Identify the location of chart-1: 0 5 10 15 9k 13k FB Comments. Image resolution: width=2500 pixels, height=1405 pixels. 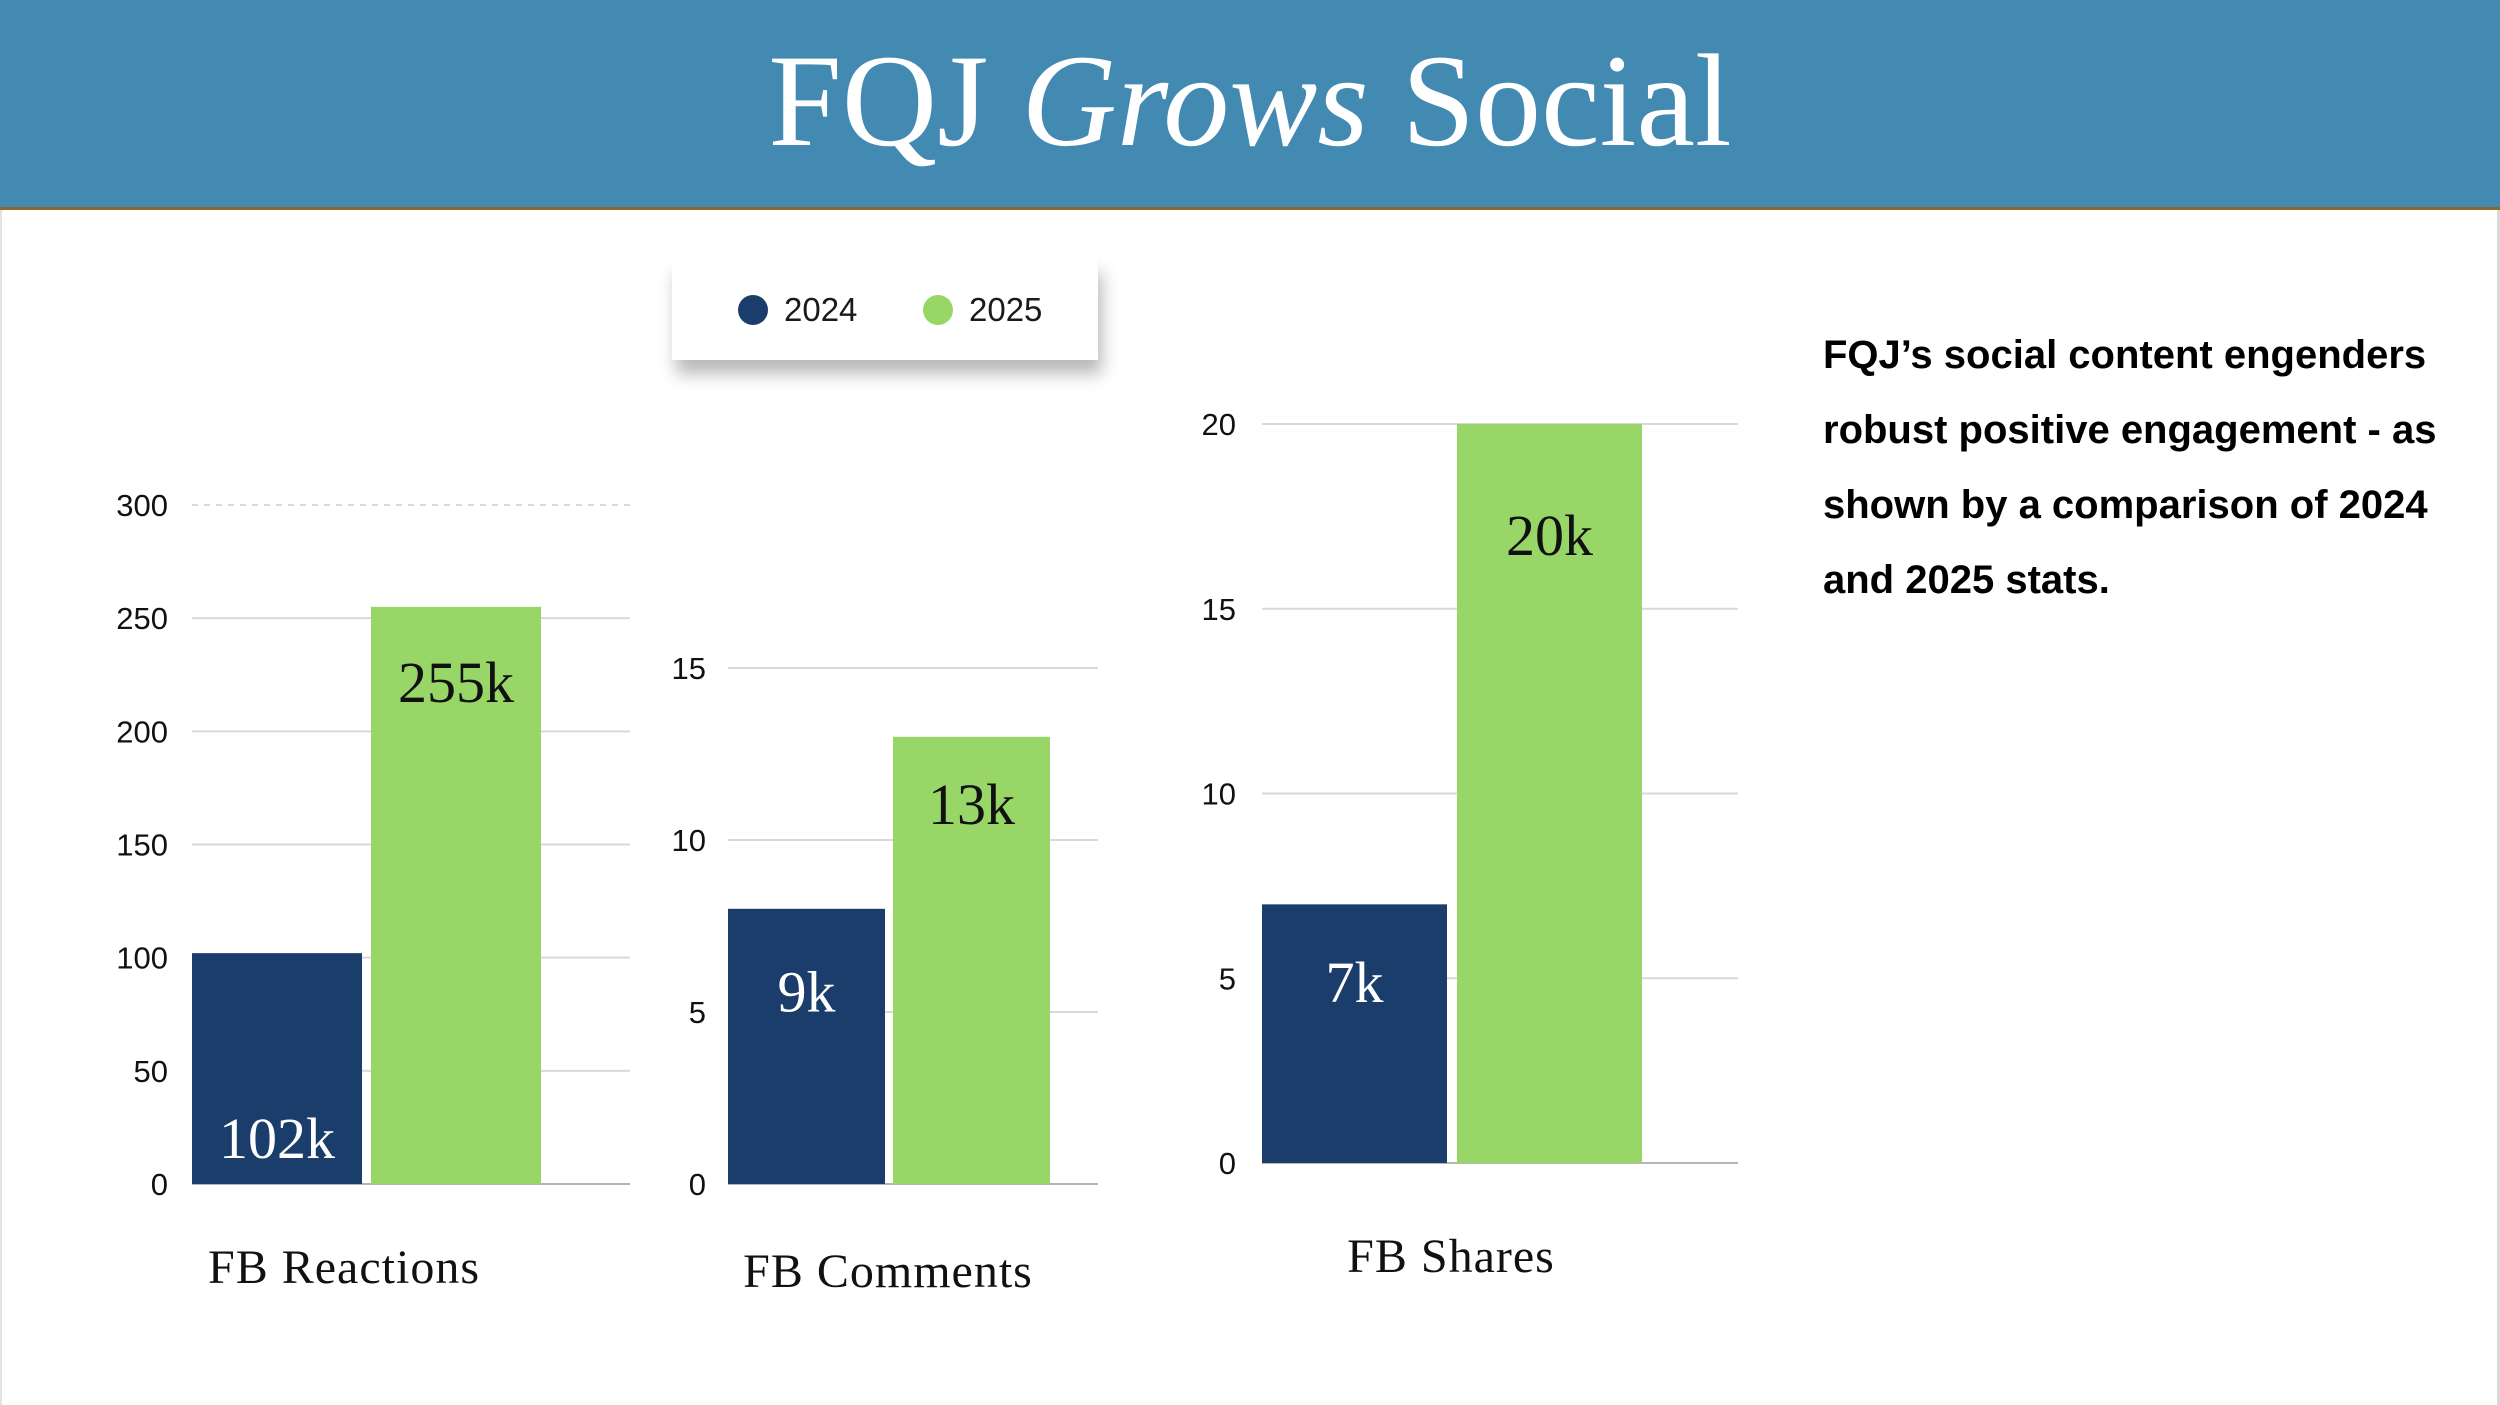
(885, 974).